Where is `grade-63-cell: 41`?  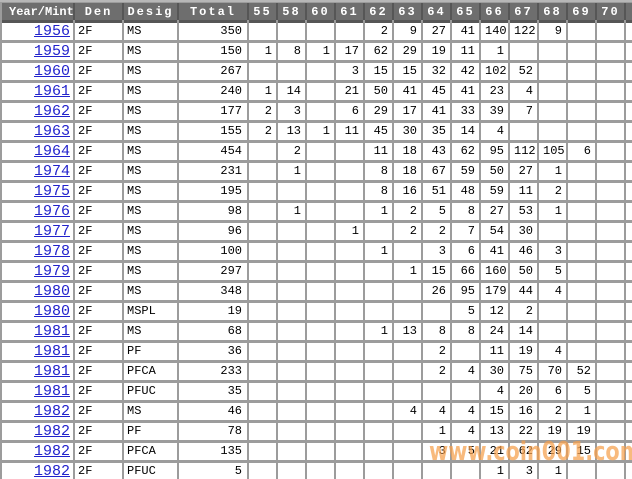 grade-63-cell: 41 is located at coordinates (407, 91).